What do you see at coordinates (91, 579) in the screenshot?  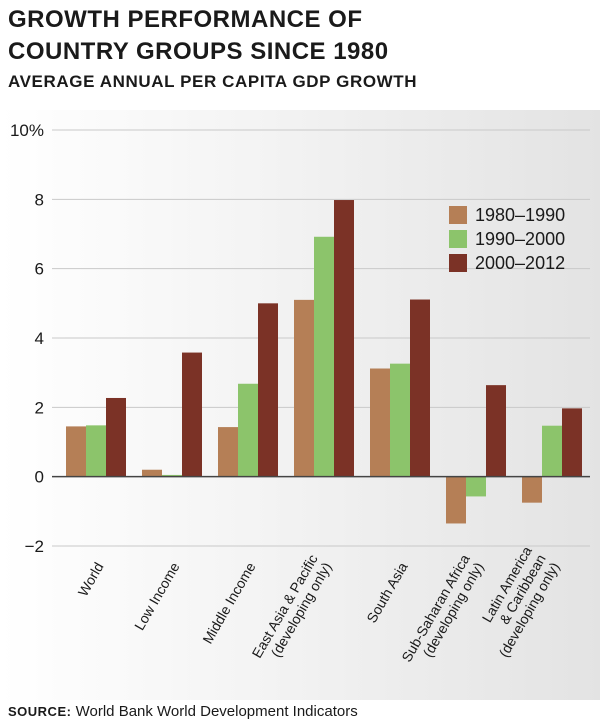 I see `category-label: World` at bounding box center [91, 579].